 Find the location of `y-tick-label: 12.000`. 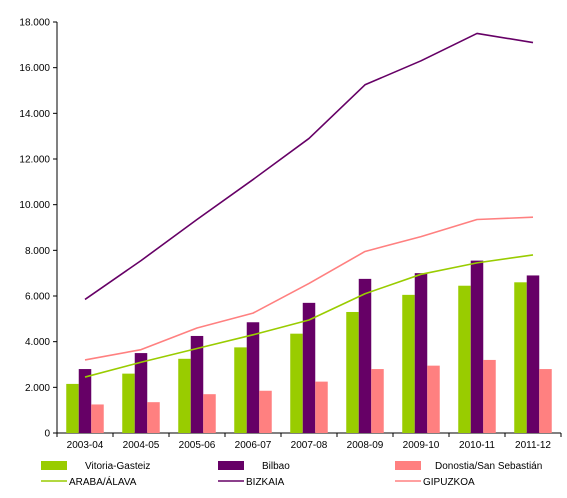

y-tick-label: 12.000 is located at coordinates (34, 160).